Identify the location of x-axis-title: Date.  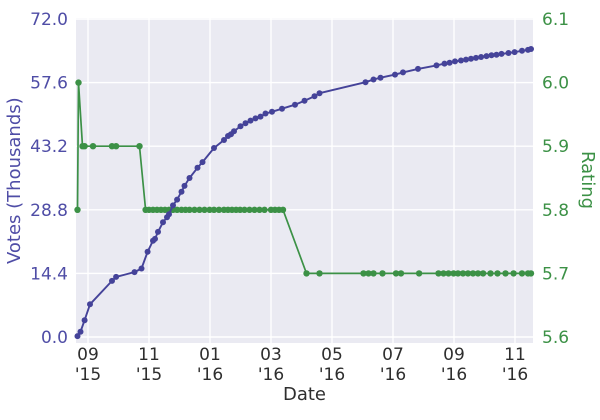
(304, 394).